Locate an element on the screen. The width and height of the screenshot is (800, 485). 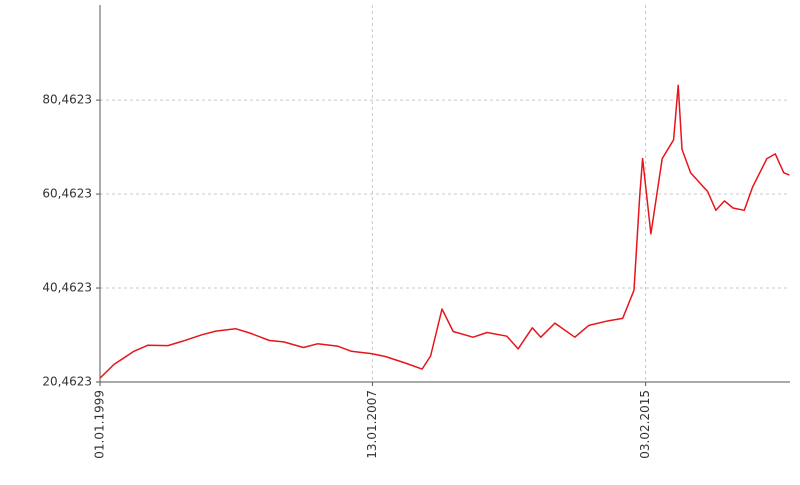
x-tick-label: 03.02.2015 is located at coordinates (645, 424).